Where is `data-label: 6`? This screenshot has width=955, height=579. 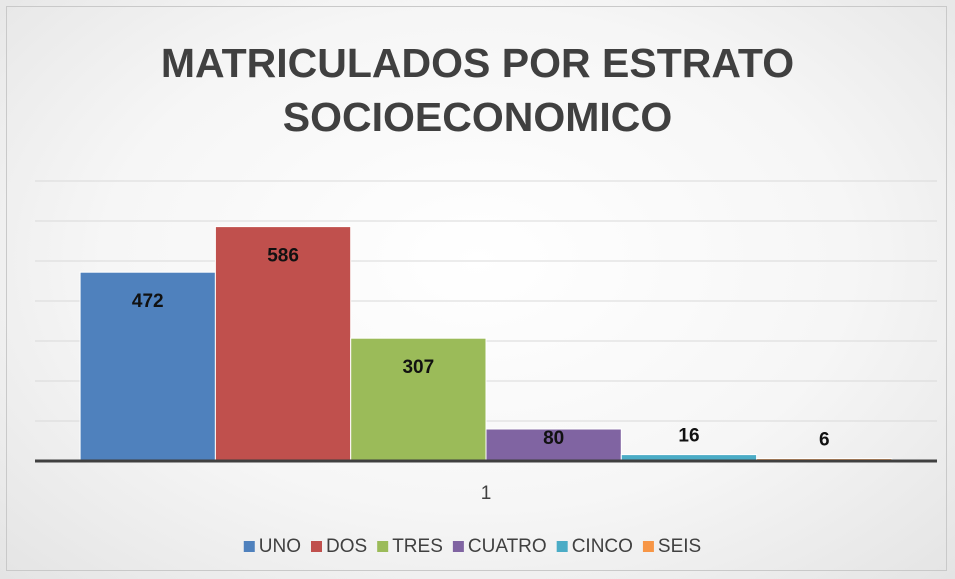
data-label: 6 is located at coordinates (824, 440).